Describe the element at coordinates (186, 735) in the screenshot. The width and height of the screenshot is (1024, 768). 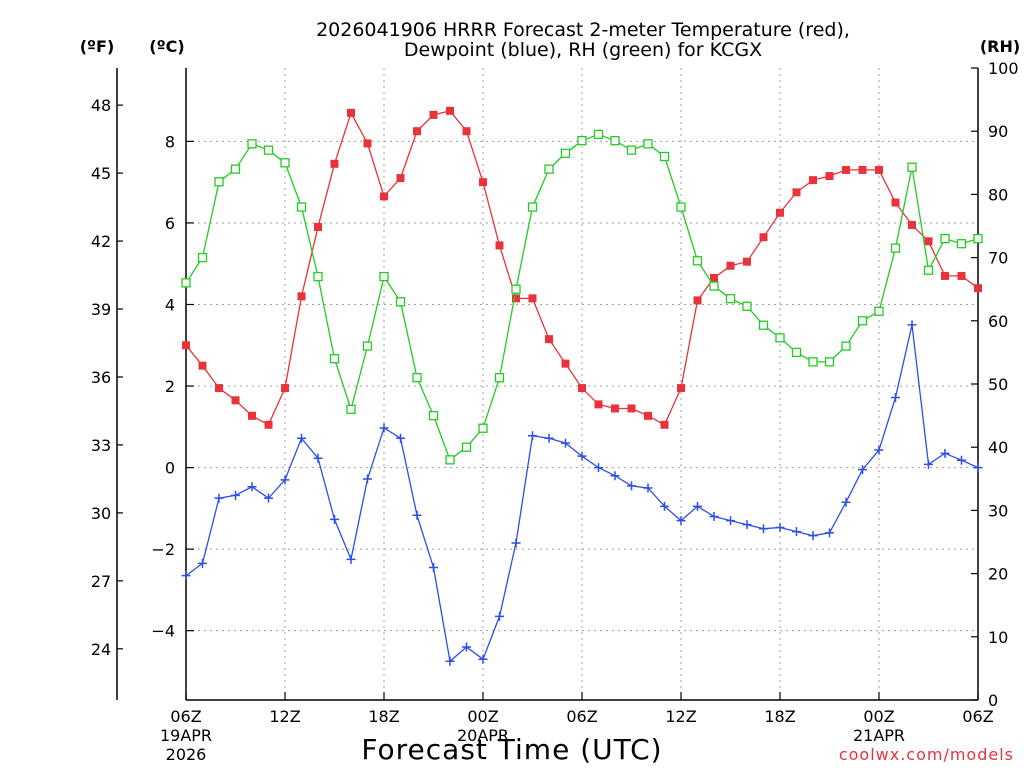
I see `date-label: 19APR` at that location.